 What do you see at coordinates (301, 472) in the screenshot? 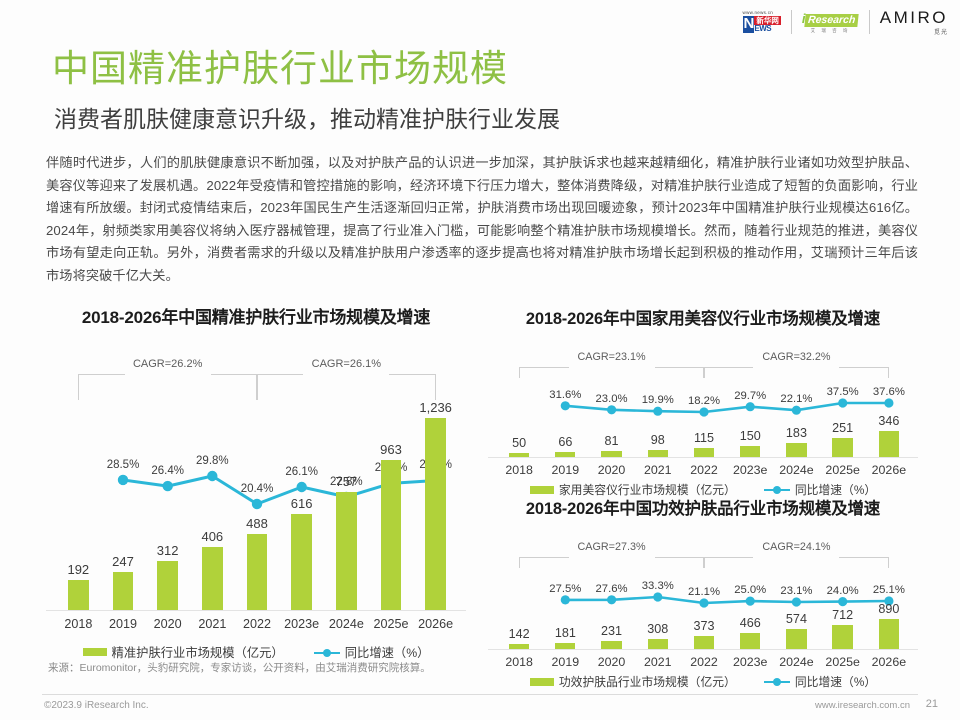
I see `growth-rate-label: 26.1%` at bounding box center [301, 472].